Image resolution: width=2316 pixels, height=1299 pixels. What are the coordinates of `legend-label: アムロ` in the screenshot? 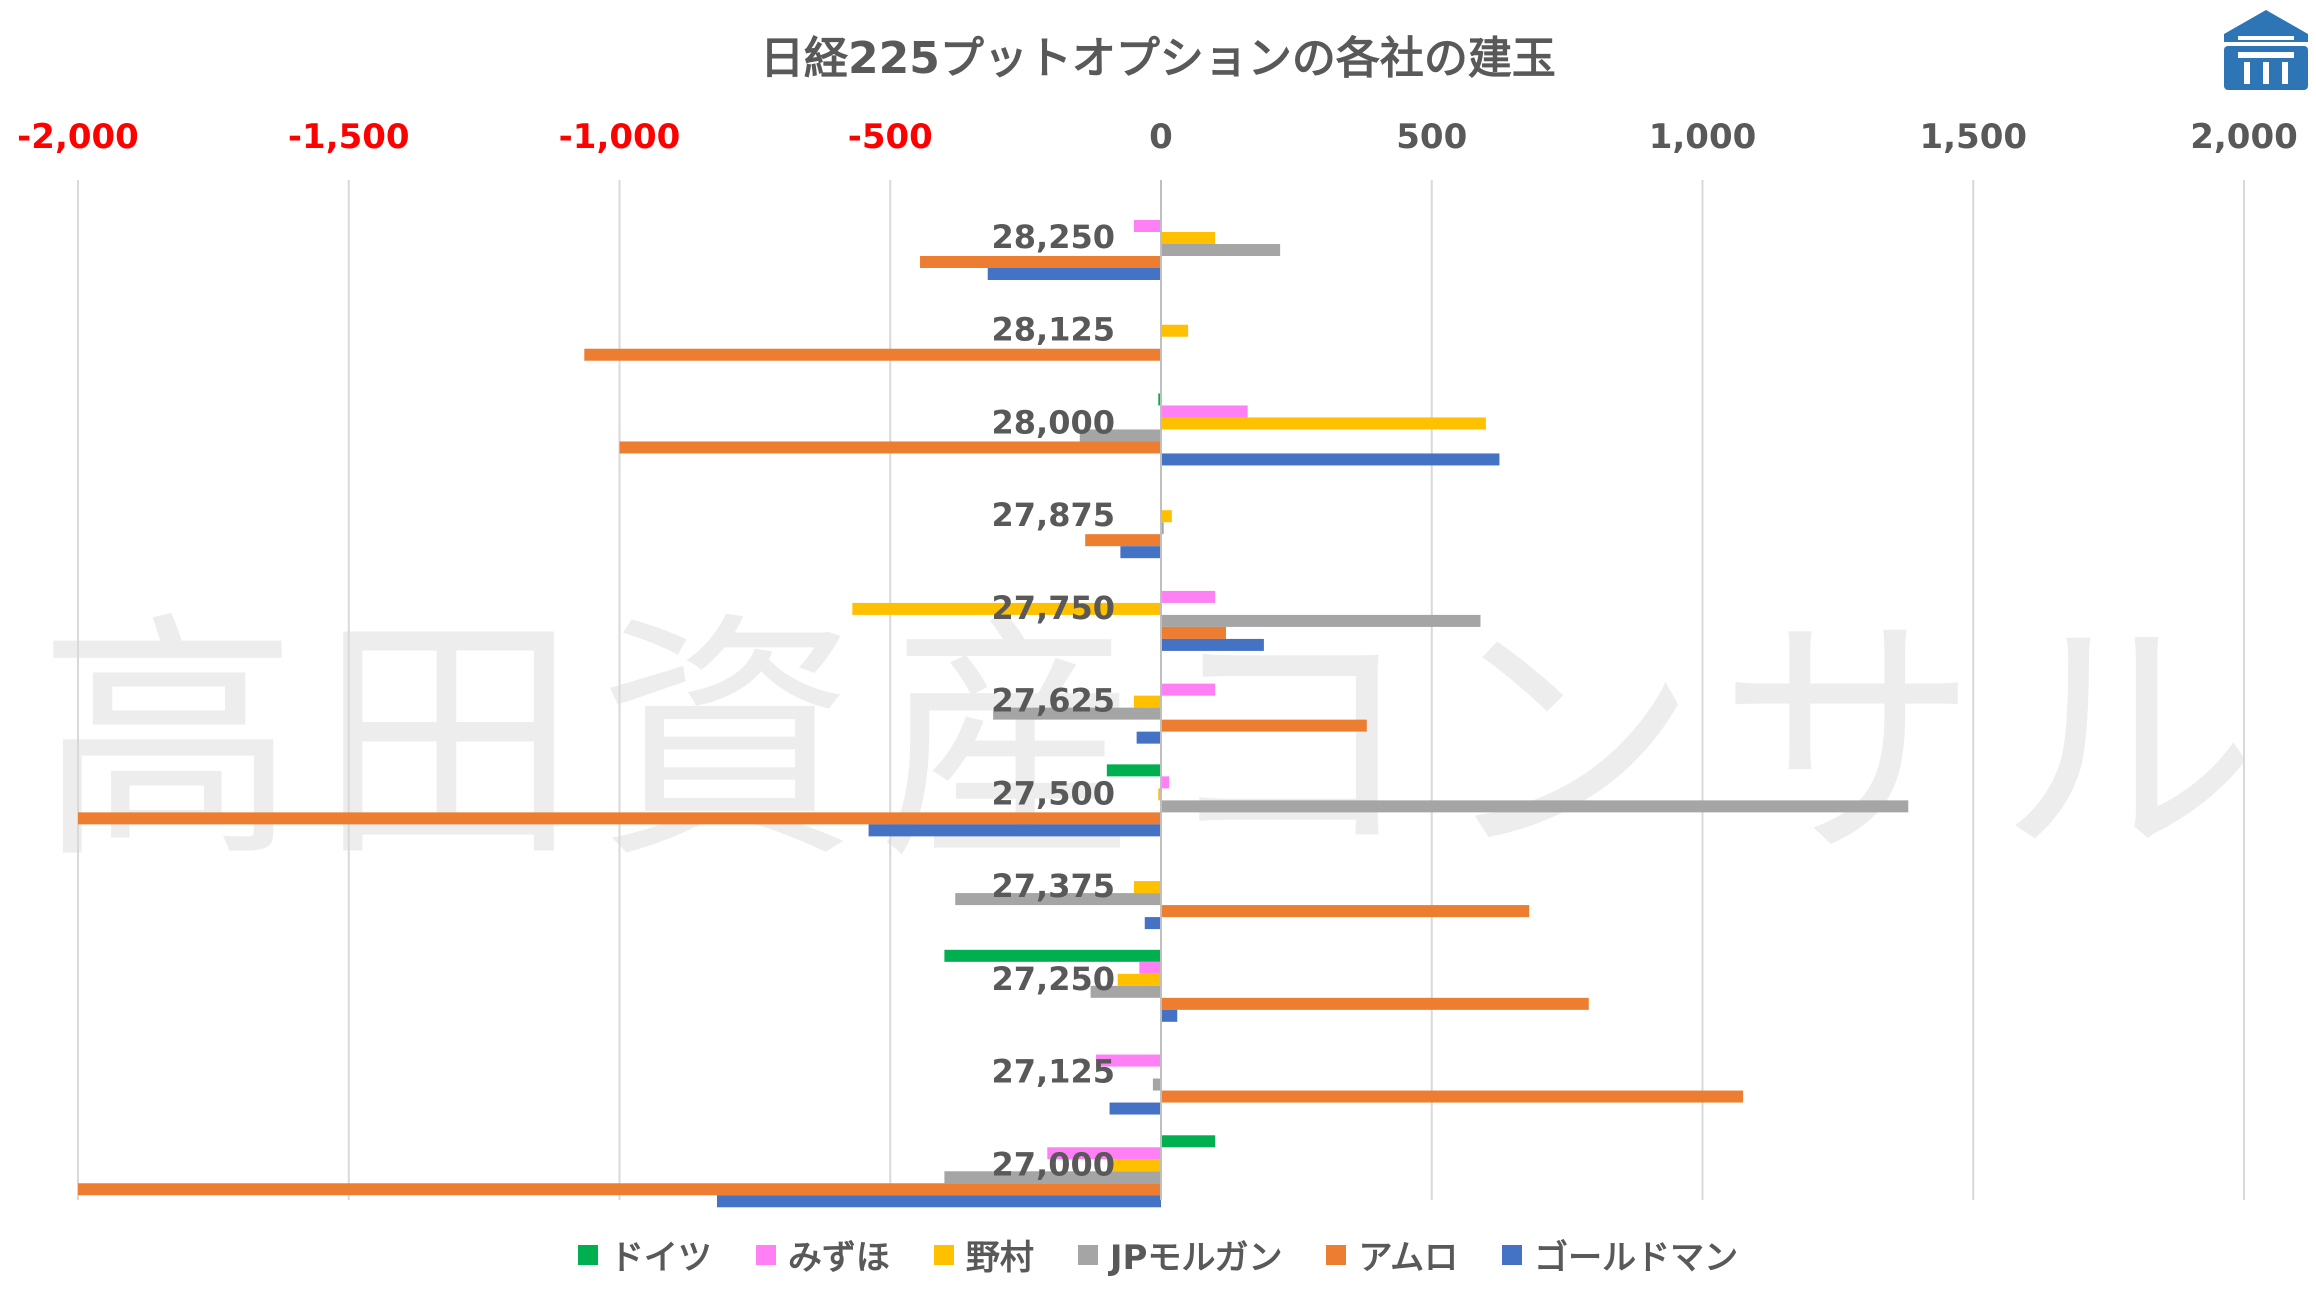 It's located at (1408, 1258).